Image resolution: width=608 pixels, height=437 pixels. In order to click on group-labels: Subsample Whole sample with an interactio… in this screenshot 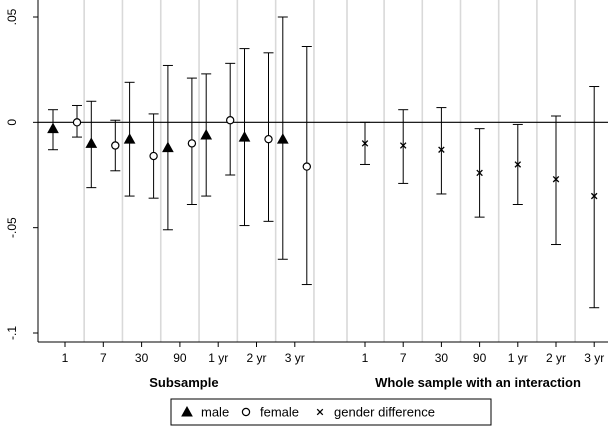, I will do `click(365, 382)`.